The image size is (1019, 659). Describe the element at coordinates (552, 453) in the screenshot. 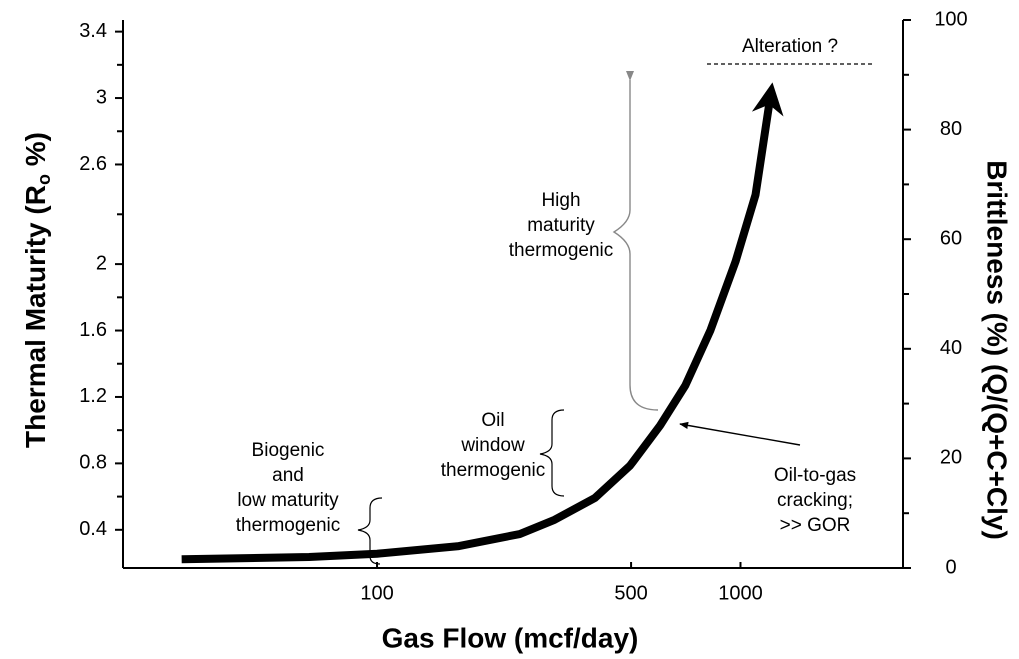

I see `brace-oil-window` at that location.